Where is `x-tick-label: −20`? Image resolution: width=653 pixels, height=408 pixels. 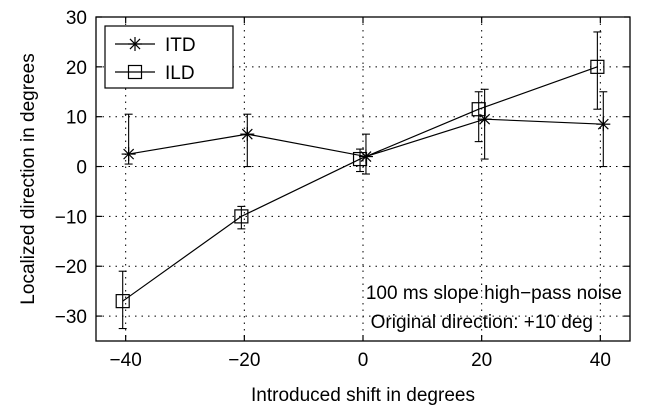 x-tick-label: −20 is located at coordinates (244, 360).